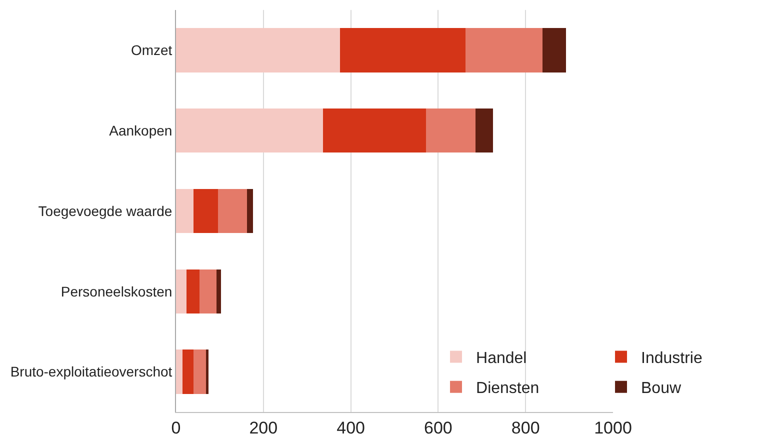 The image size is (776, 448). Describe the element at coordinates (671, 358) in the screenshot. I see `legend-label: Industrie` at that location.